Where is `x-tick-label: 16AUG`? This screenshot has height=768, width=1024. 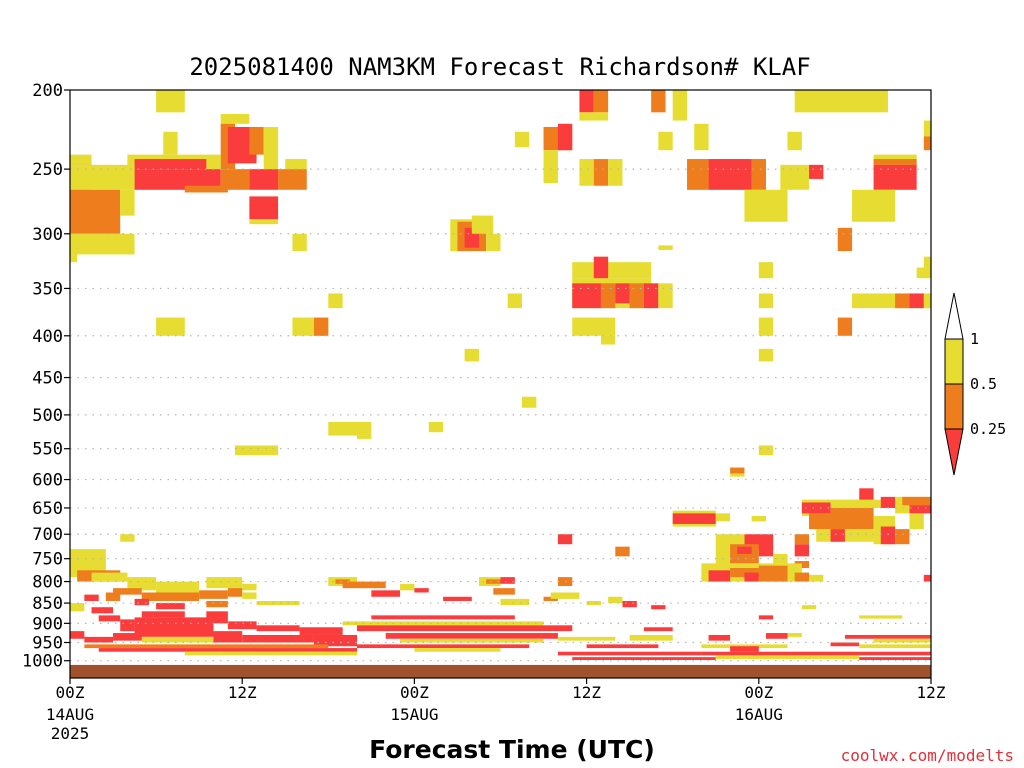
x-tick-label: 16AUG is located at coordinates (759, 714).